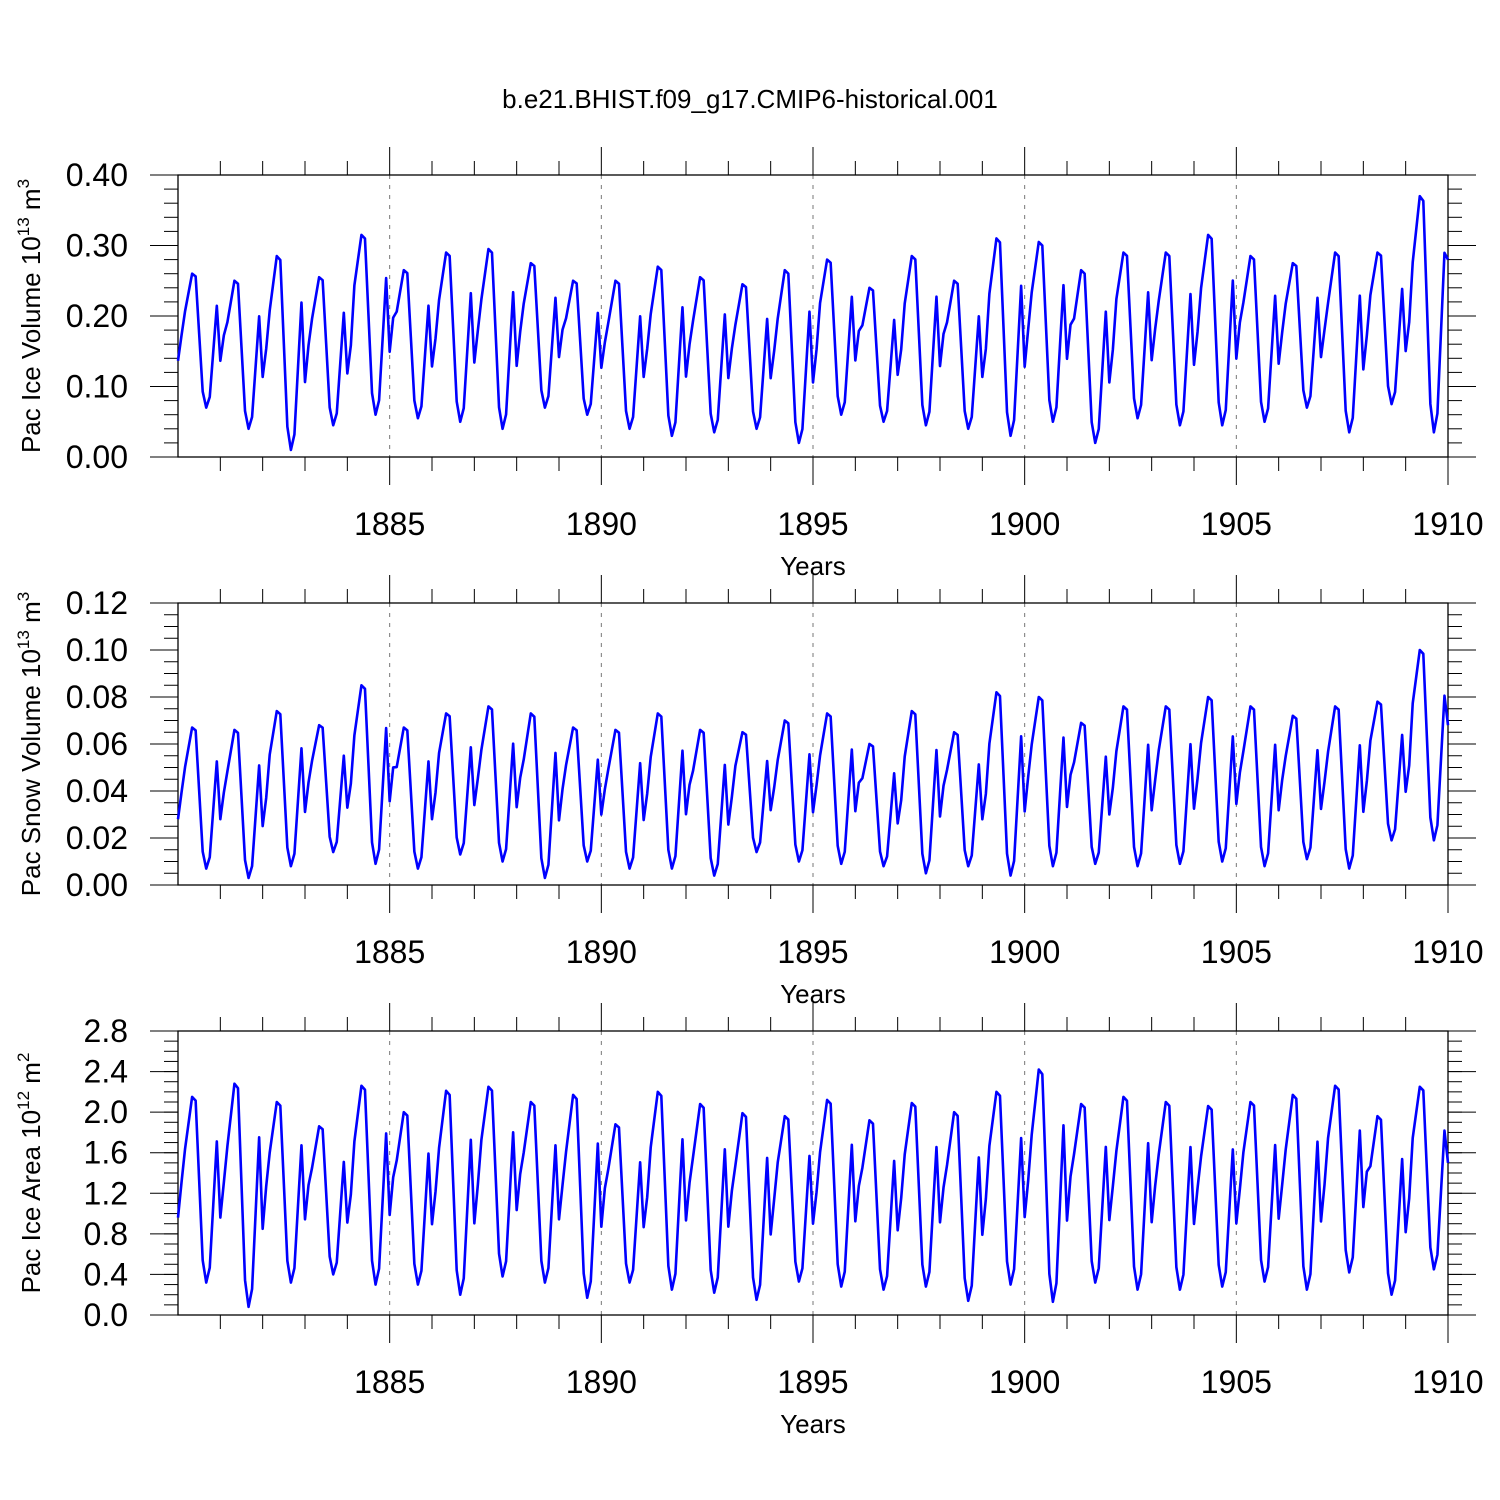 The image size is (1500, 1500). What do you see at coordinates (106, 1031) in the screenshot?
I see `y-tick-label: 2.8` at bounding box center [106, 1031].